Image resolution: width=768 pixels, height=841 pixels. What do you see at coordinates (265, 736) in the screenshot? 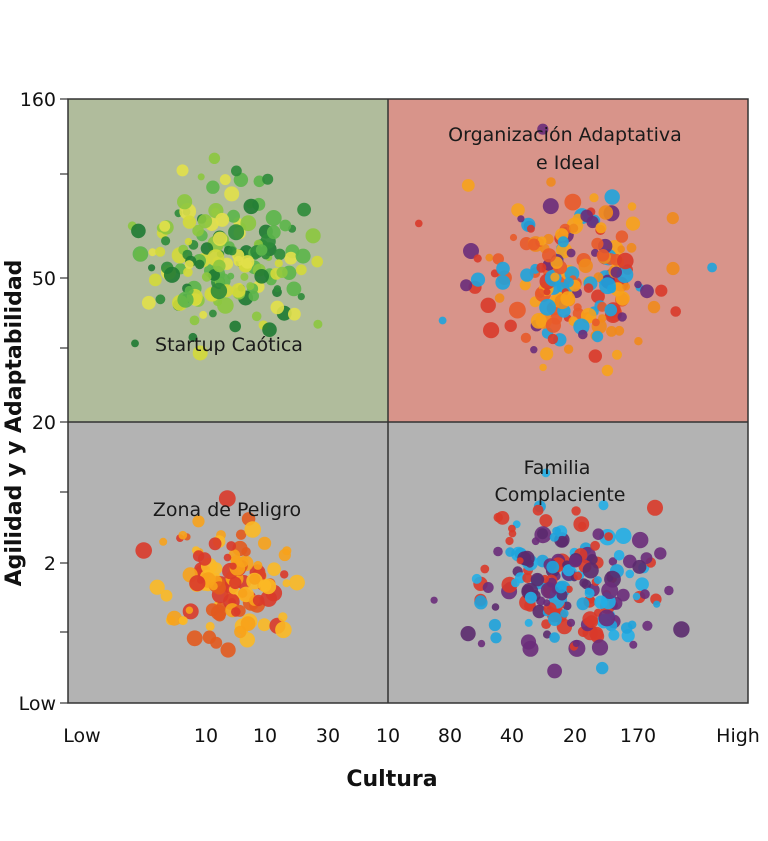
I see `x-tick-label: 10` at bounding box center [265, 736].